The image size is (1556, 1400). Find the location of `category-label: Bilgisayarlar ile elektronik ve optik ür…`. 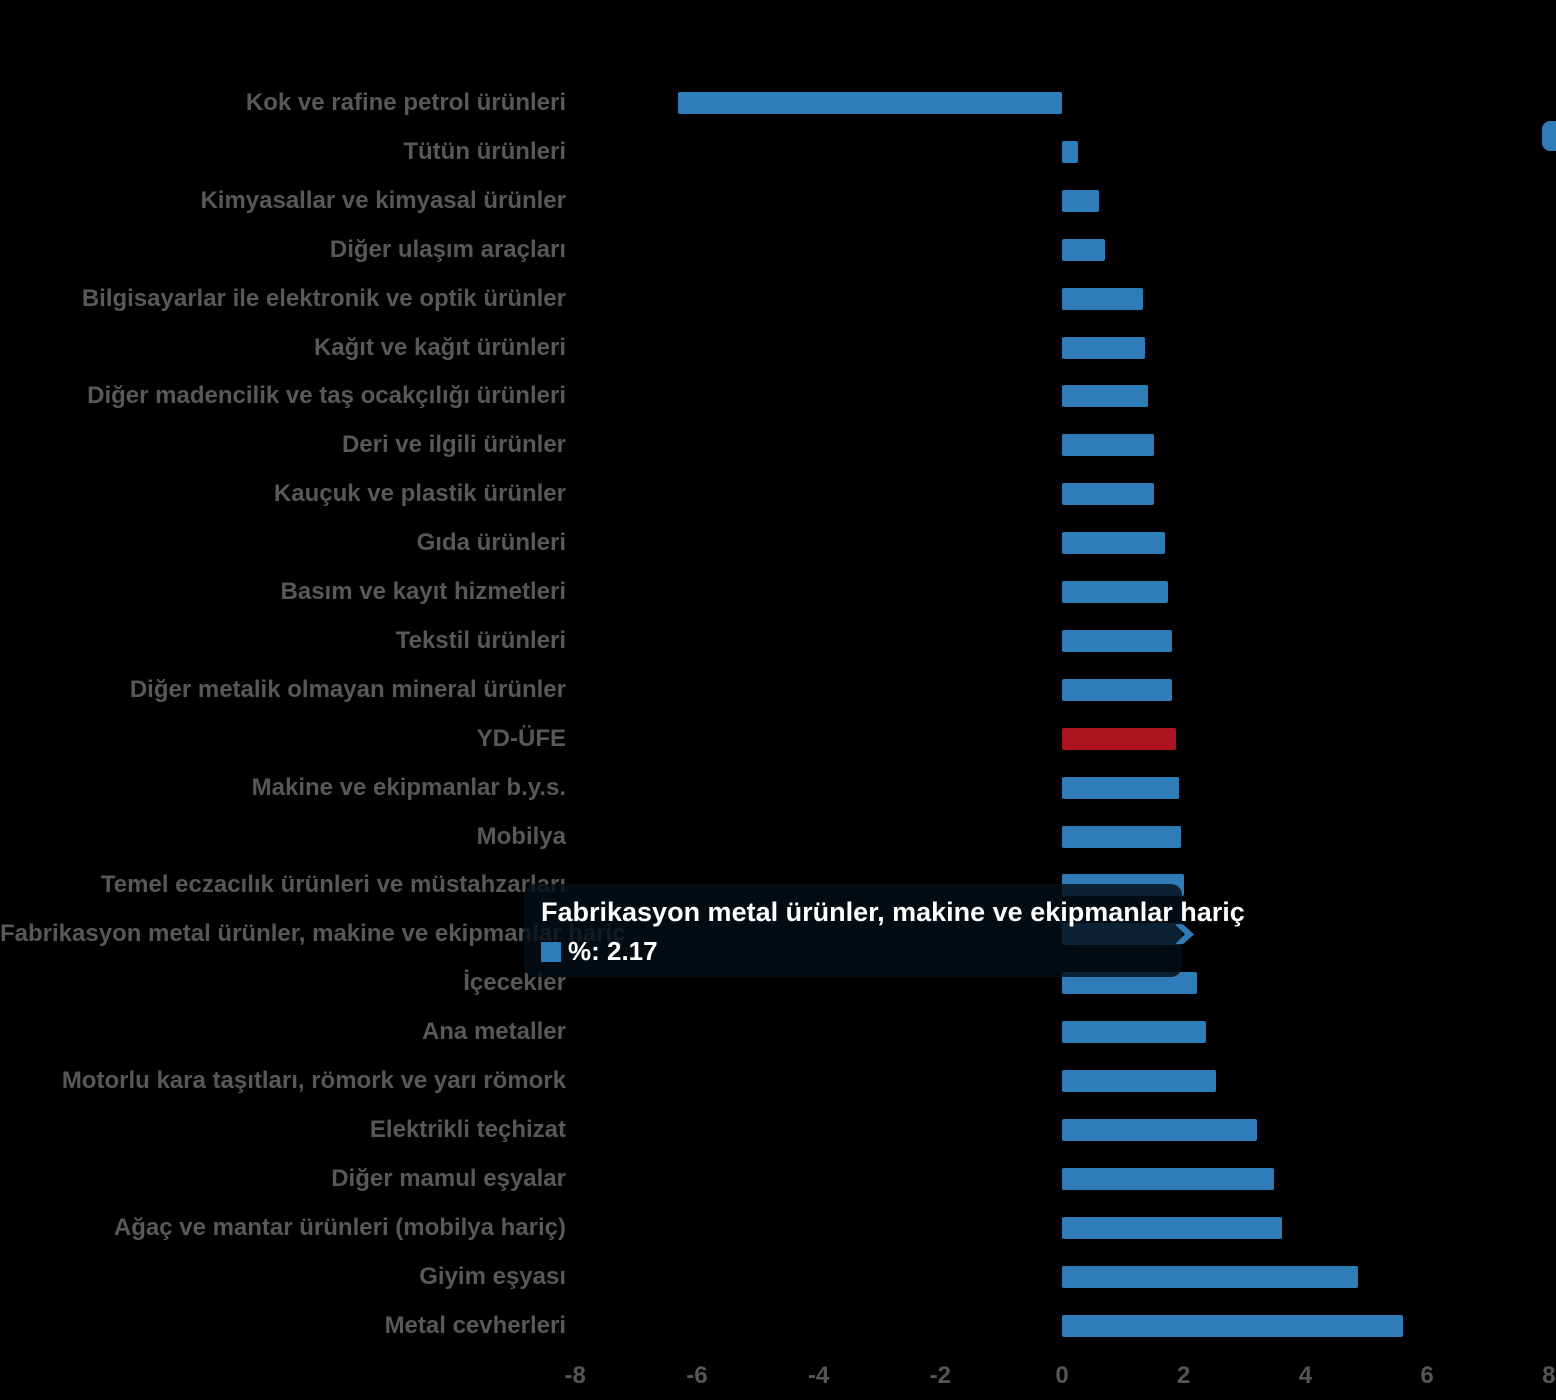

category-label: Bilgisayarlar ile elektronik ve optik ür… is located at coordinates (323, 298).